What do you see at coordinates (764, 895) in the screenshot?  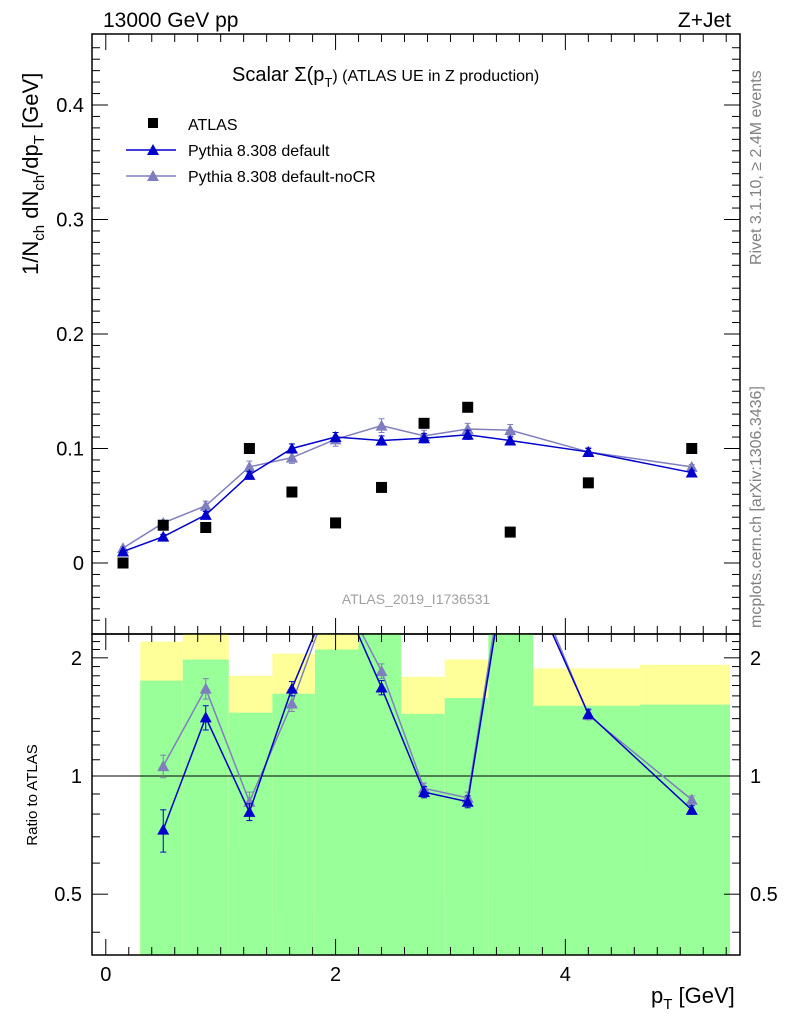 I see `ratio-y-tick-label-right: 0.5` at bounding box center [764, 895].